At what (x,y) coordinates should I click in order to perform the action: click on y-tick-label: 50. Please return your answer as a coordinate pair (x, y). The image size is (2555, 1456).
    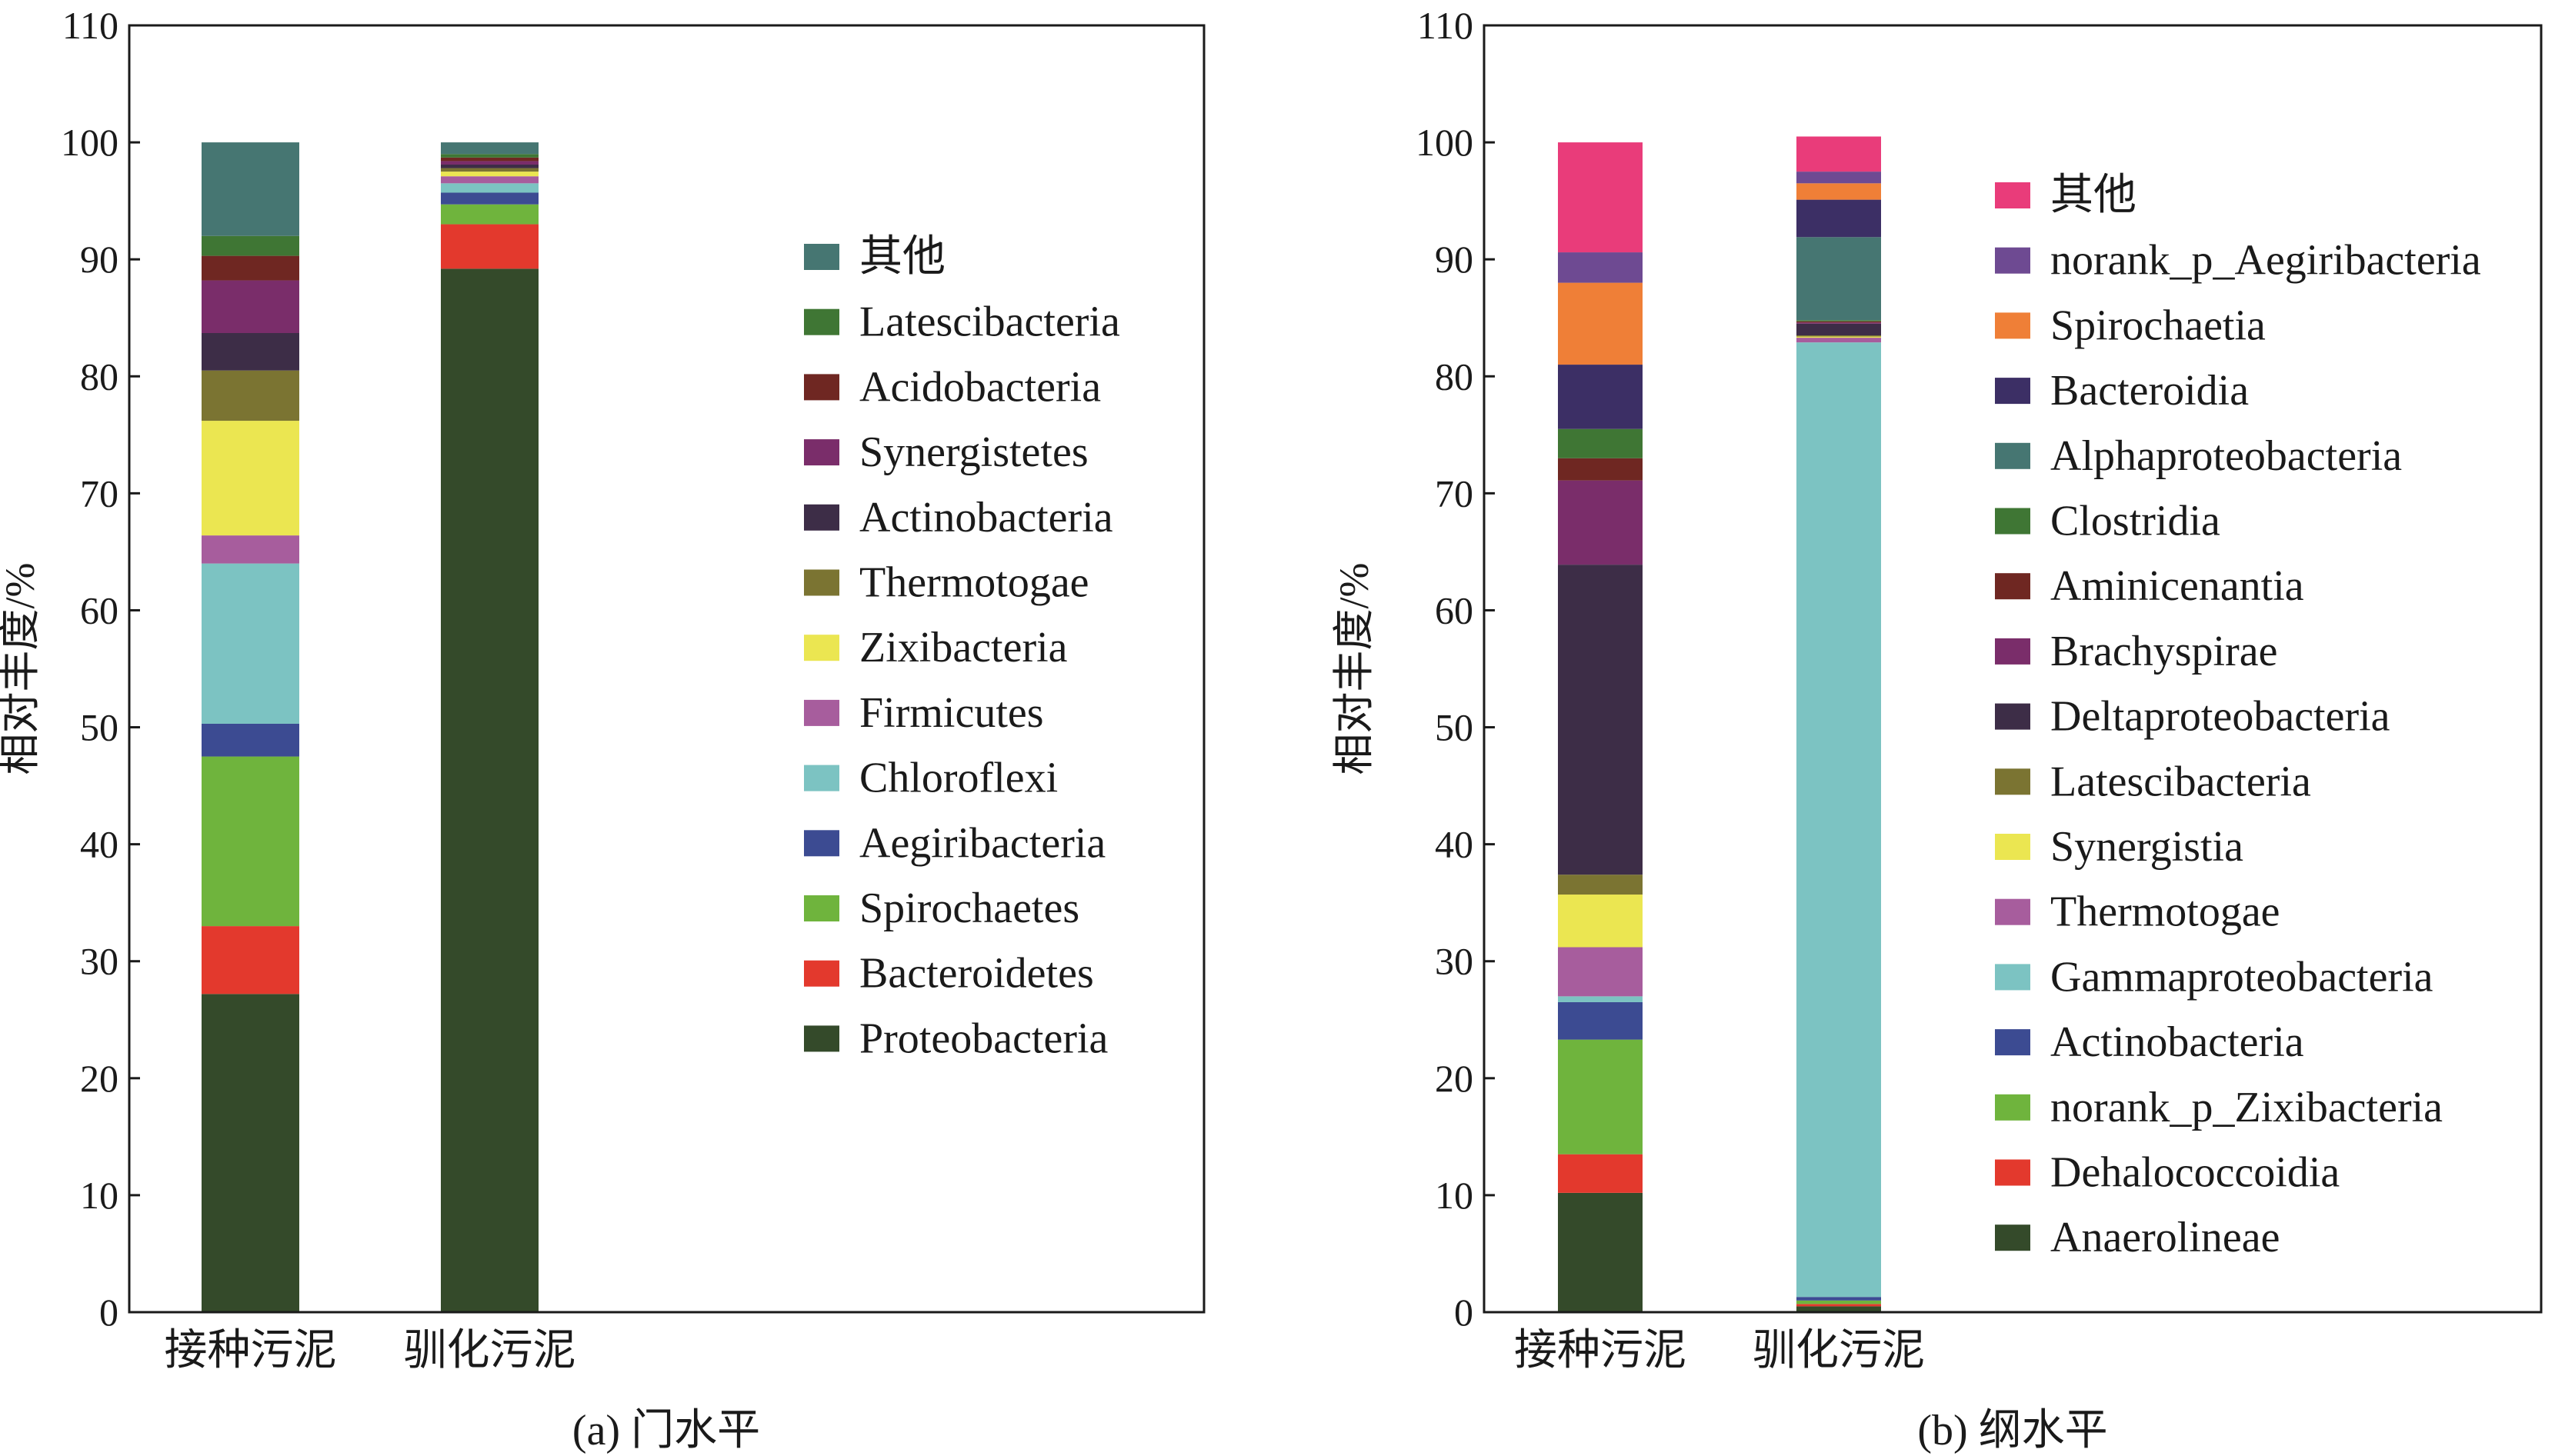
    Looking at the image, I should click on (1454, 727).